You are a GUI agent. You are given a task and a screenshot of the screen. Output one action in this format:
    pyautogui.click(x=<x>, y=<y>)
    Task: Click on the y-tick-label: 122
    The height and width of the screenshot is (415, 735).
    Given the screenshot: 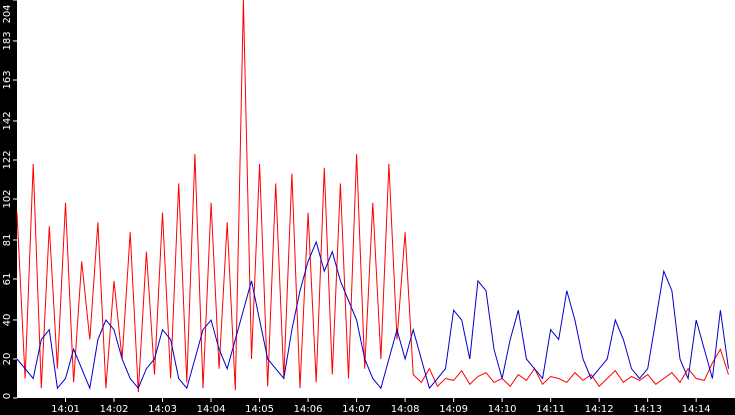 What is the action you would take?
    pyautogui.click(x=7, y=159)
    